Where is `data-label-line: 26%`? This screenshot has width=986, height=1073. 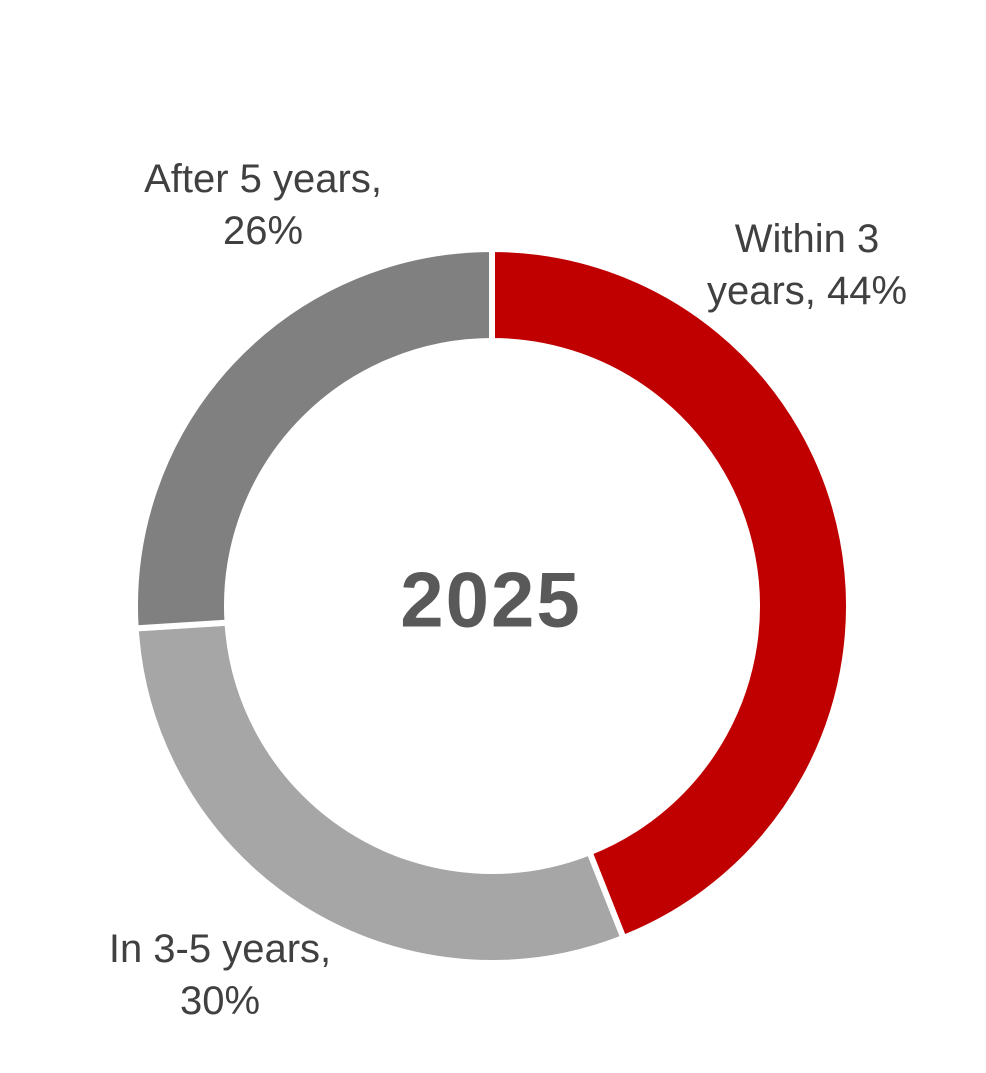 data-label-line: 26% is located at coordinates (263, 231).